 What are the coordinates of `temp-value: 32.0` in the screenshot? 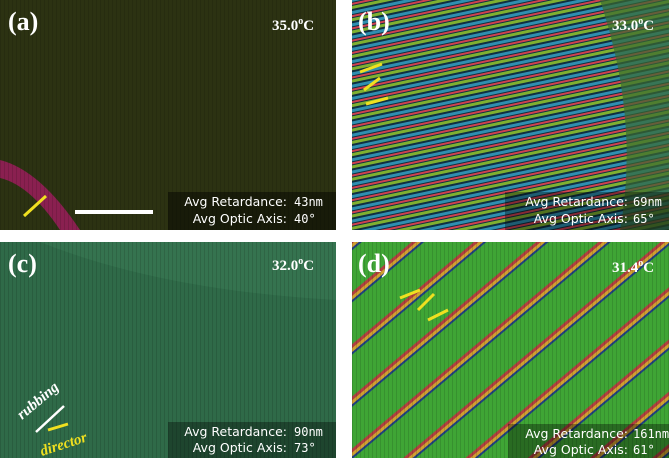 It's located at (285, 266).